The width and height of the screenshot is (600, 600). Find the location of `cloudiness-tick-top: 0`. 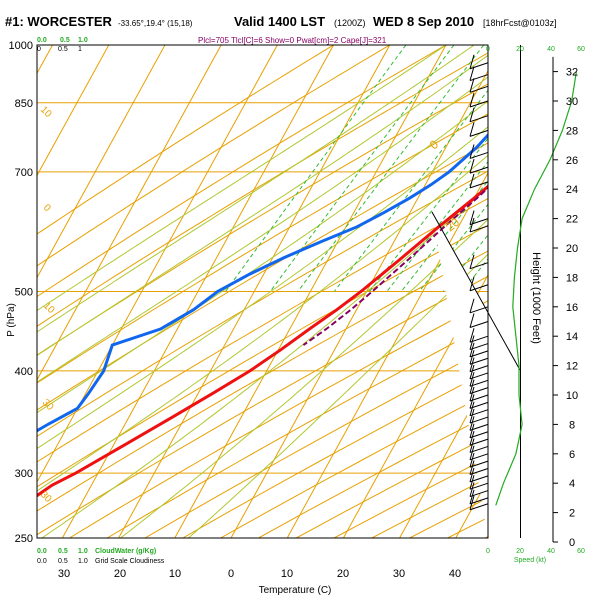

cloudiness-tick-top: 0 is located at coordinates (39, 49).